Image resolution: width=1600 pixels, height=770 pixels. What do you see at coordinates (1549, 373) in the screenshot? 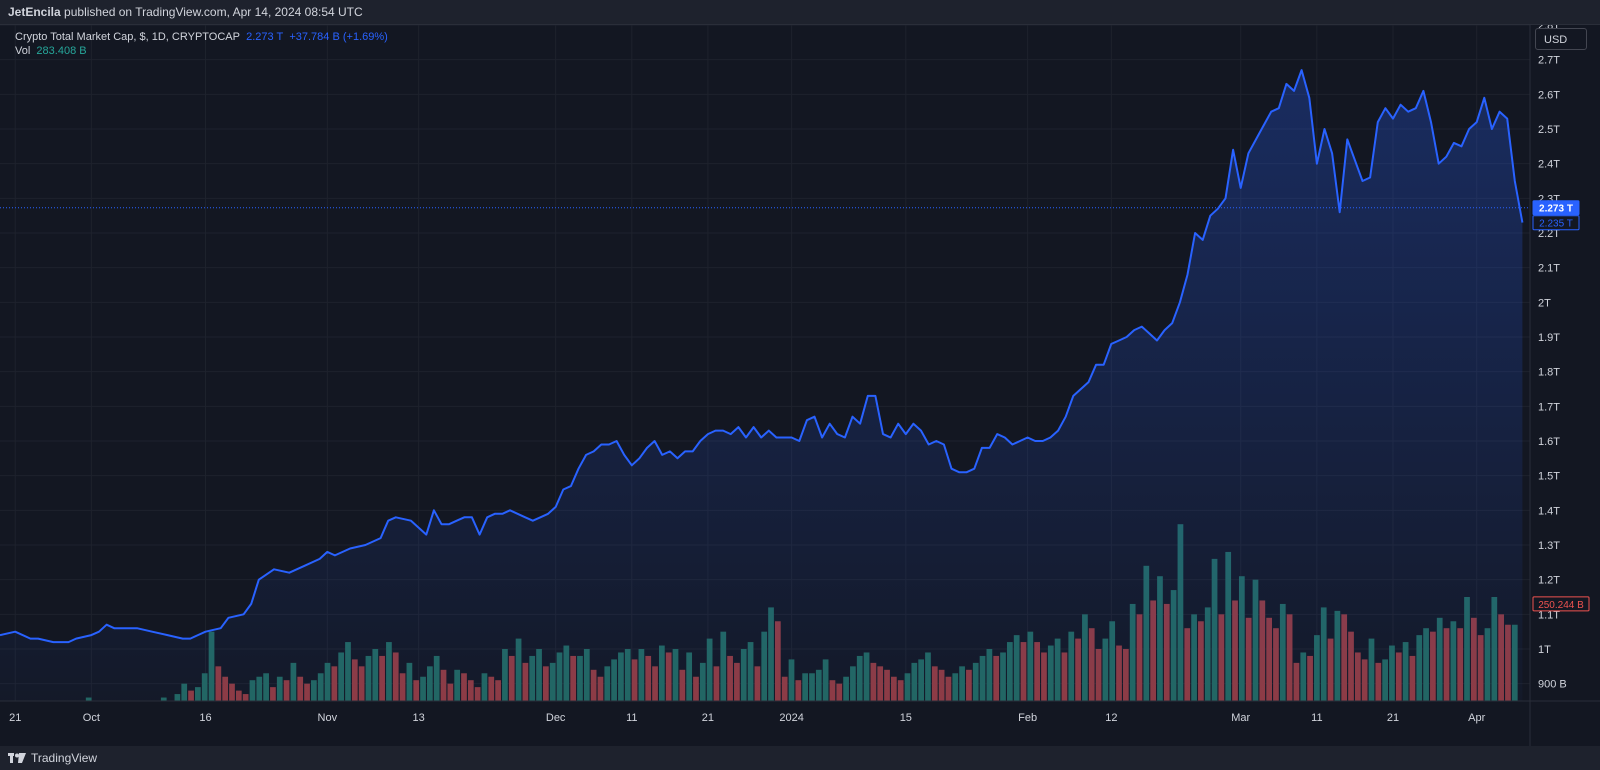
I see `price-tick-label: 1.8T` at bounding box center [1549, 373].